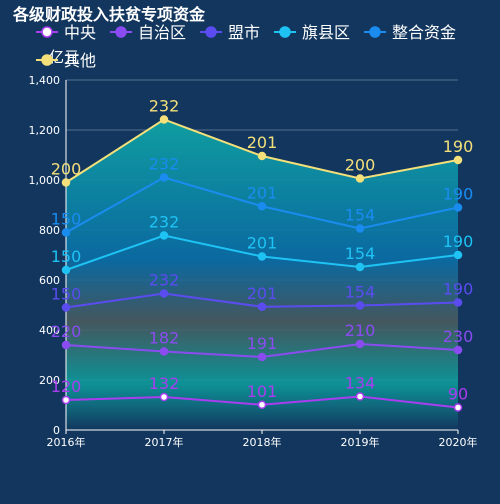  I want to click on data-label: 90, so click(458, 394).